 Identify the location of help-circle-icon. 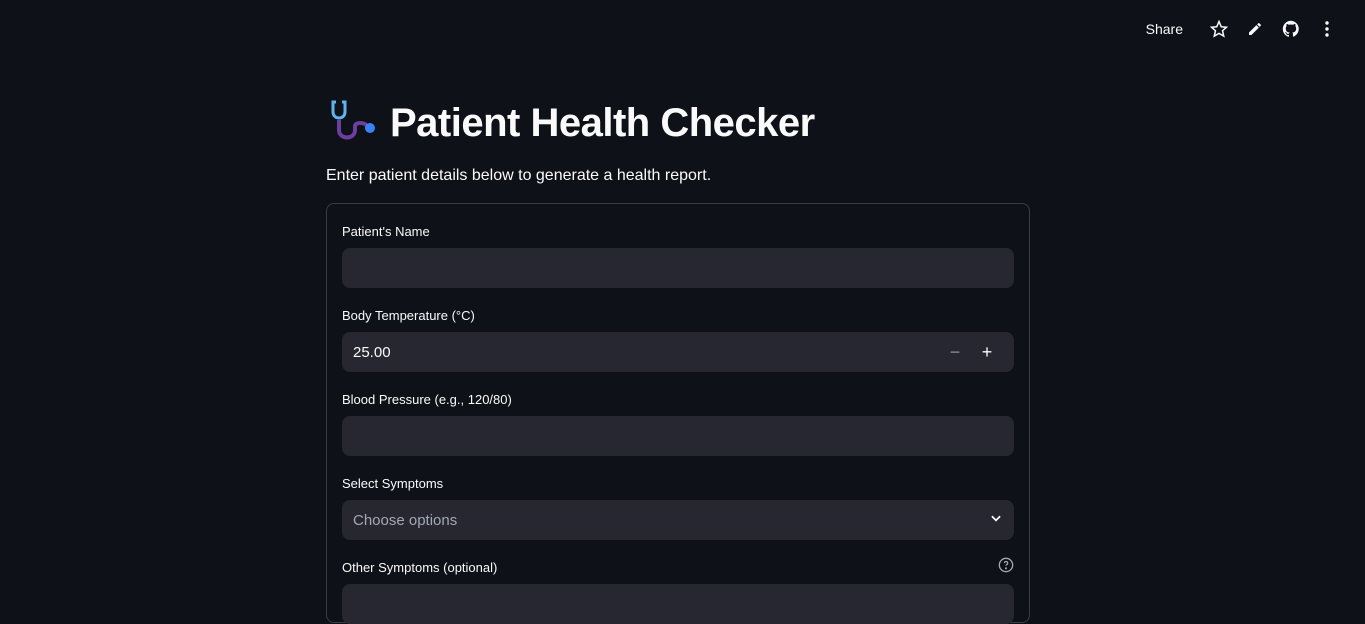
(1006, 568).